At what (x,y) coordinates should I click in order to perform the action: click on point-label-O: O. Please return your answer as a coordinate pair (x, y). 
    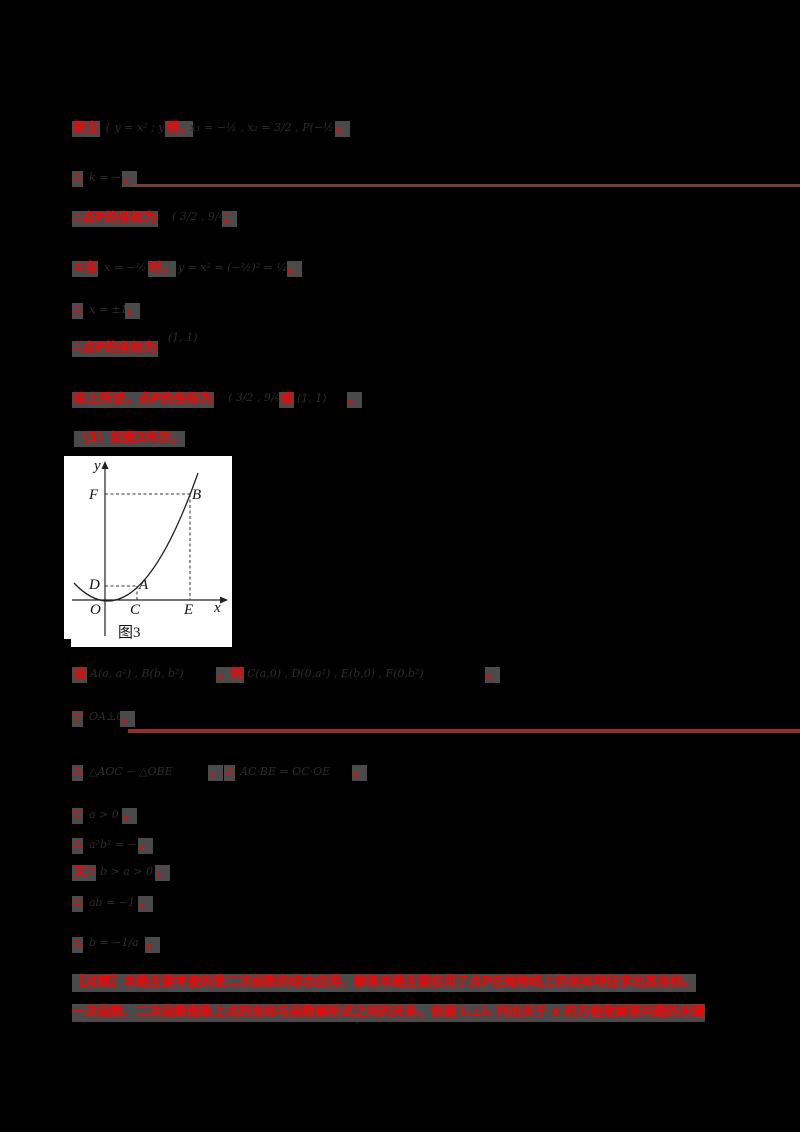
    Looking at the image, I should click on (95, 610).